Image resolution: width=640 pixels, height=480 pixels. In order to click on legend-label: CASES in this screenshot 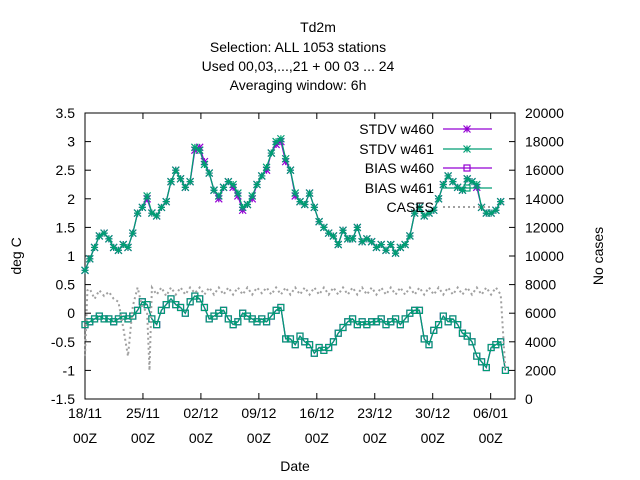, I will do `click(410, 207)`.